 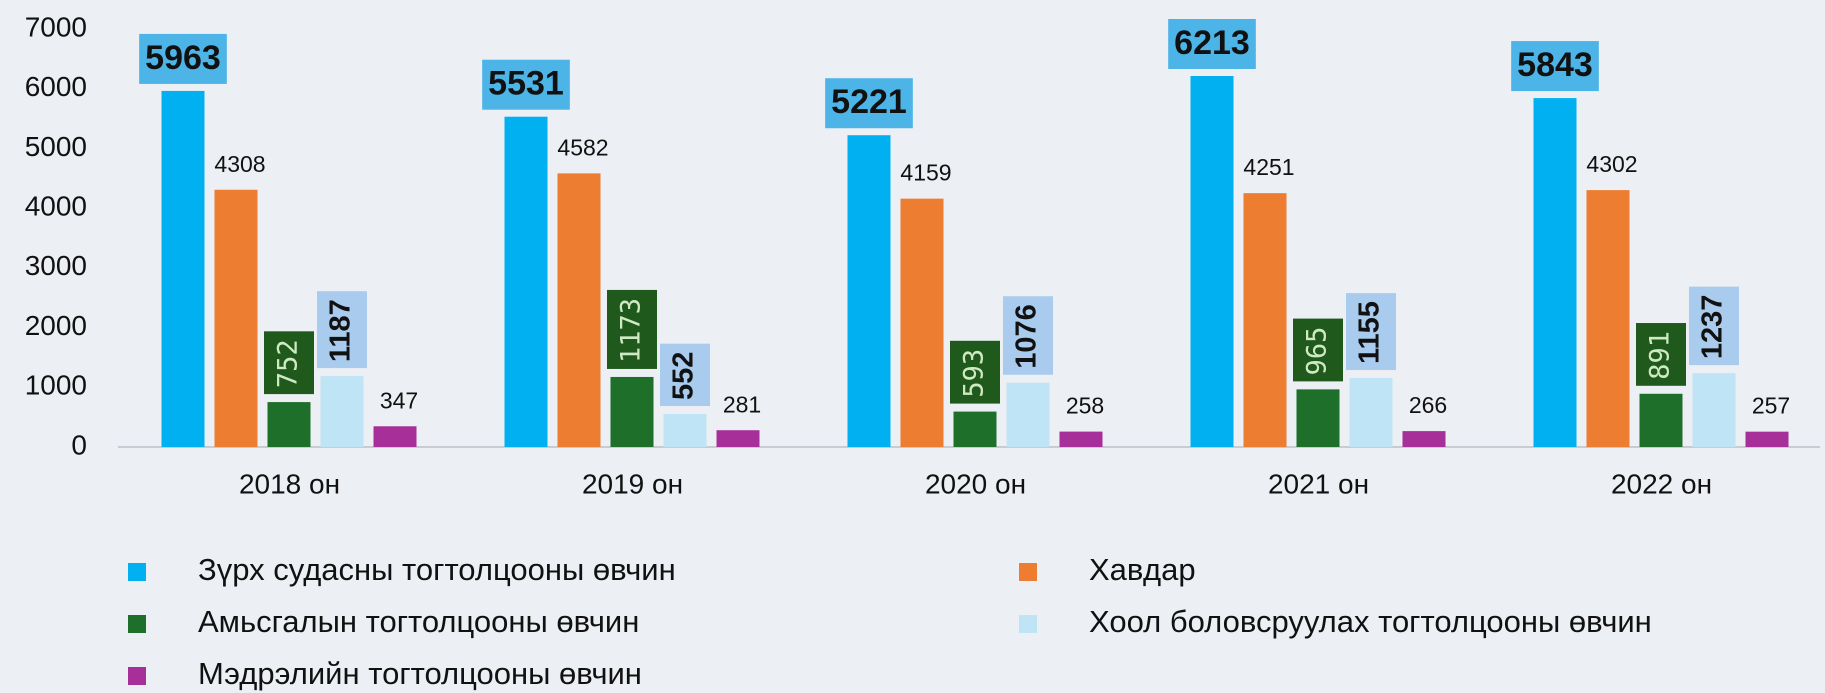 I want to click on data-label: 1237, so click(x=1713, y=327).